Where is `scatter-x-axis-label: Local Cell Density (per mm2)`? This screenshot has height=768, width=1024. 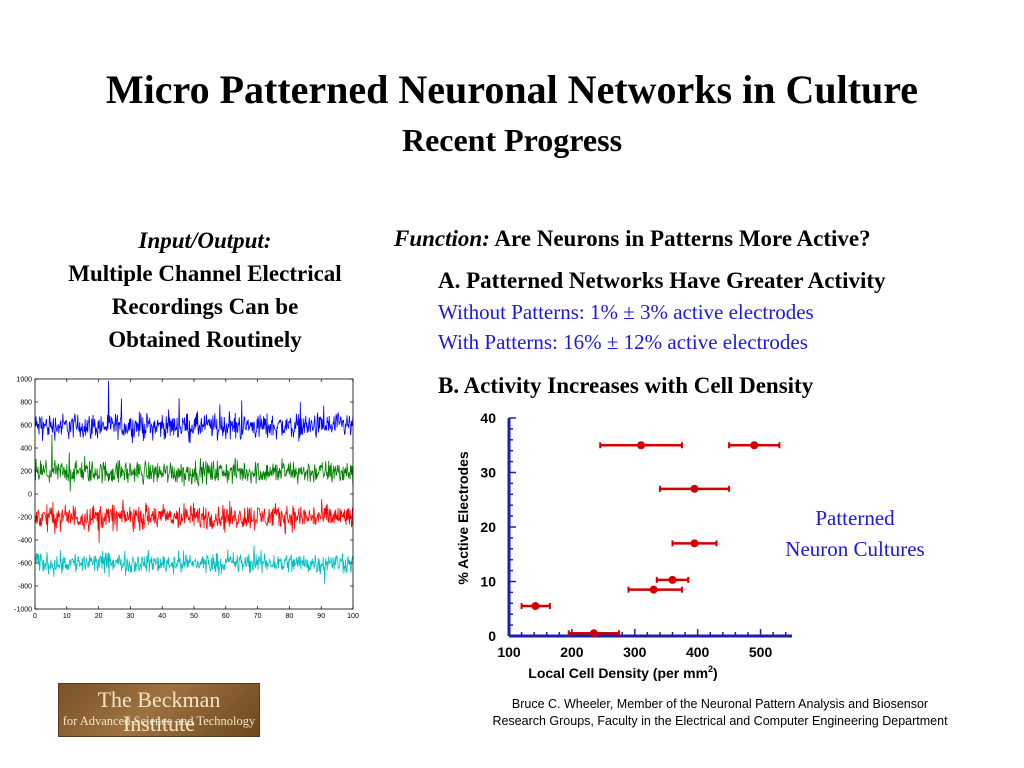 scatter-x-axis-label: Local Cell Density (per mm2) is located at coordinates (622, 672).